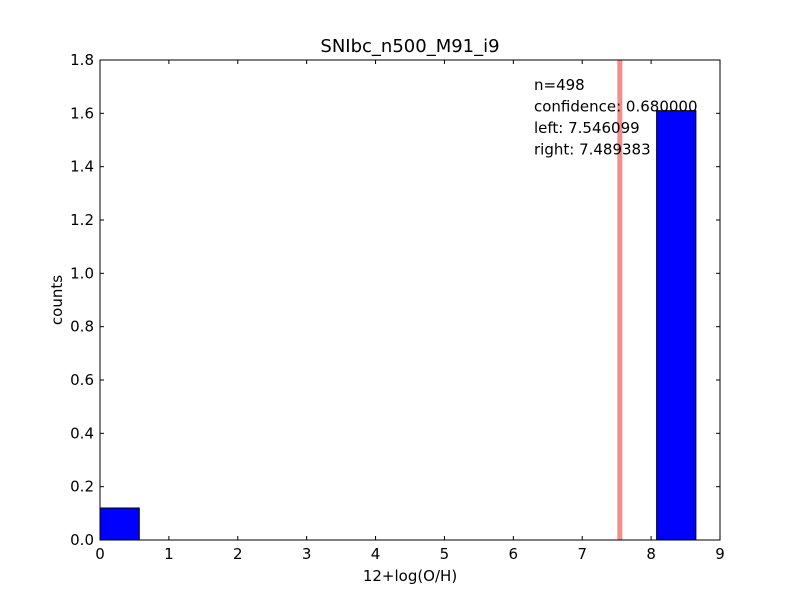 The width and height of the screenshot is (800, 600). I want to click on x-tick-label: 6, so click(514, 554).